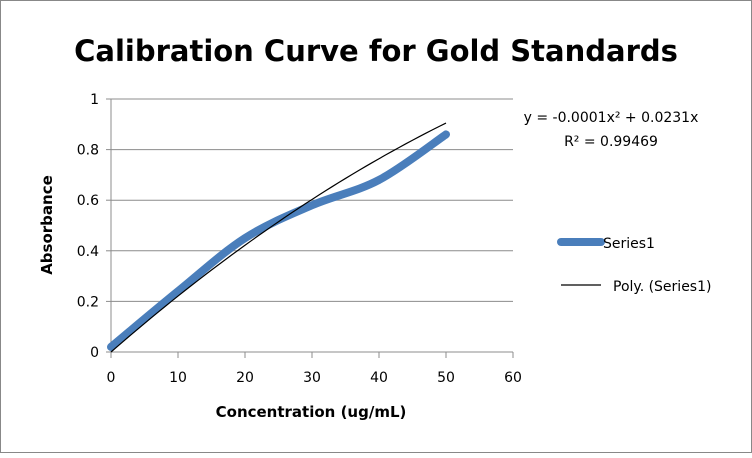 The width and height of the screenshot is (752, 458). Describe the element at coordinates (178, 378) in the screenshot. I see `x-tick-label: 10` at that location.